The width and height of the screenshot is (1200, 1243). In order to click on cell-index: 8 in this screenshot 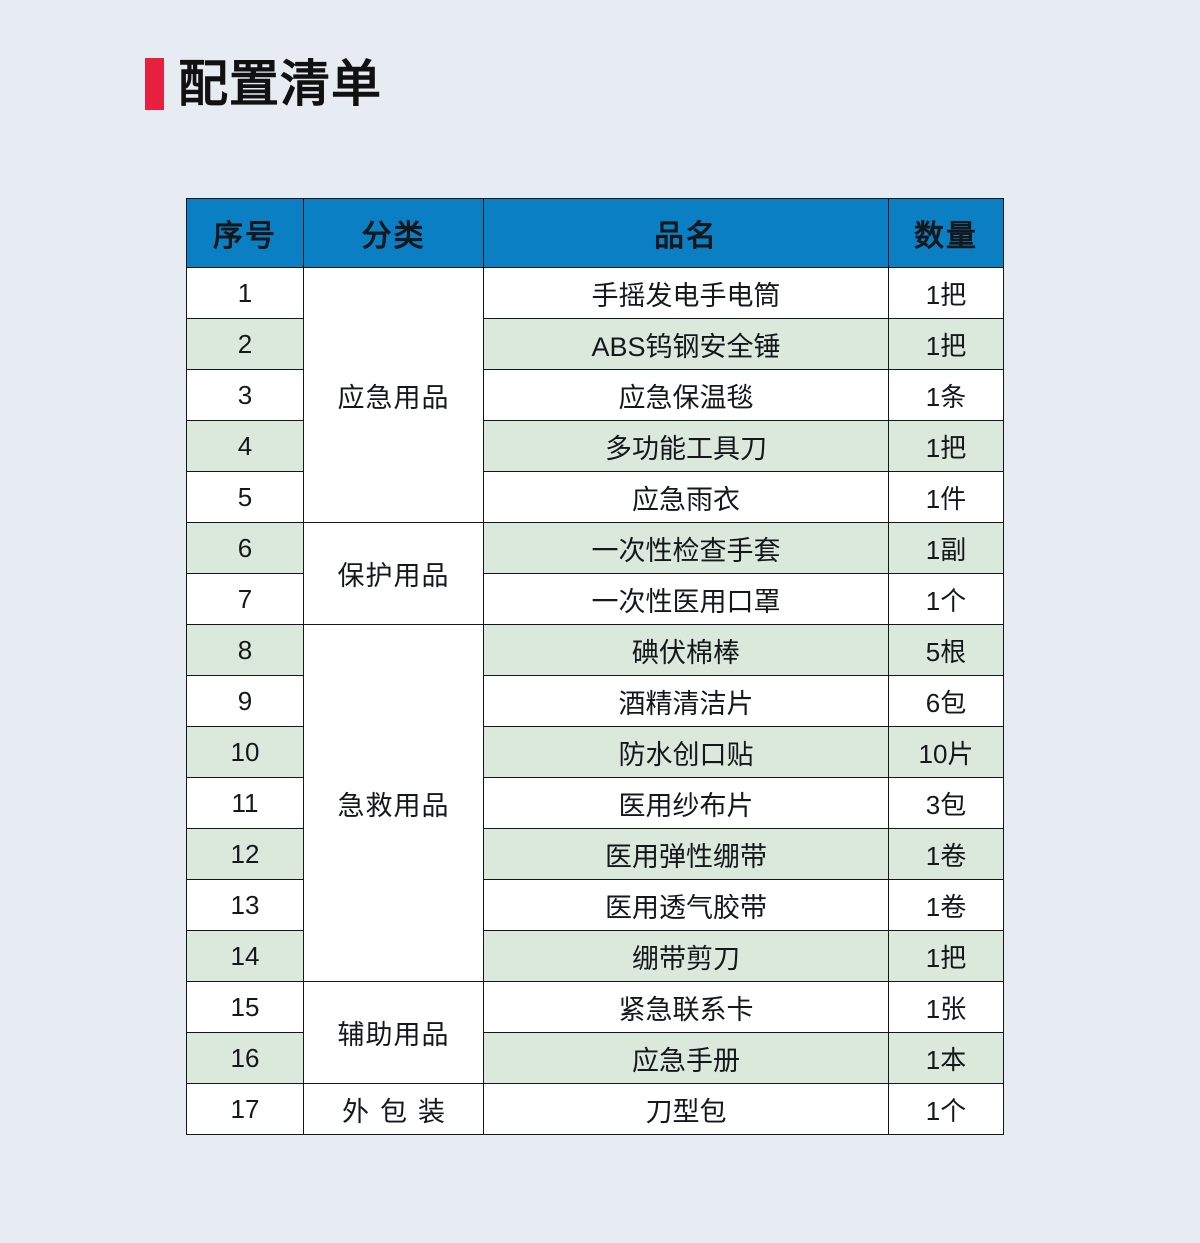, I will do `click(245, 650)`.